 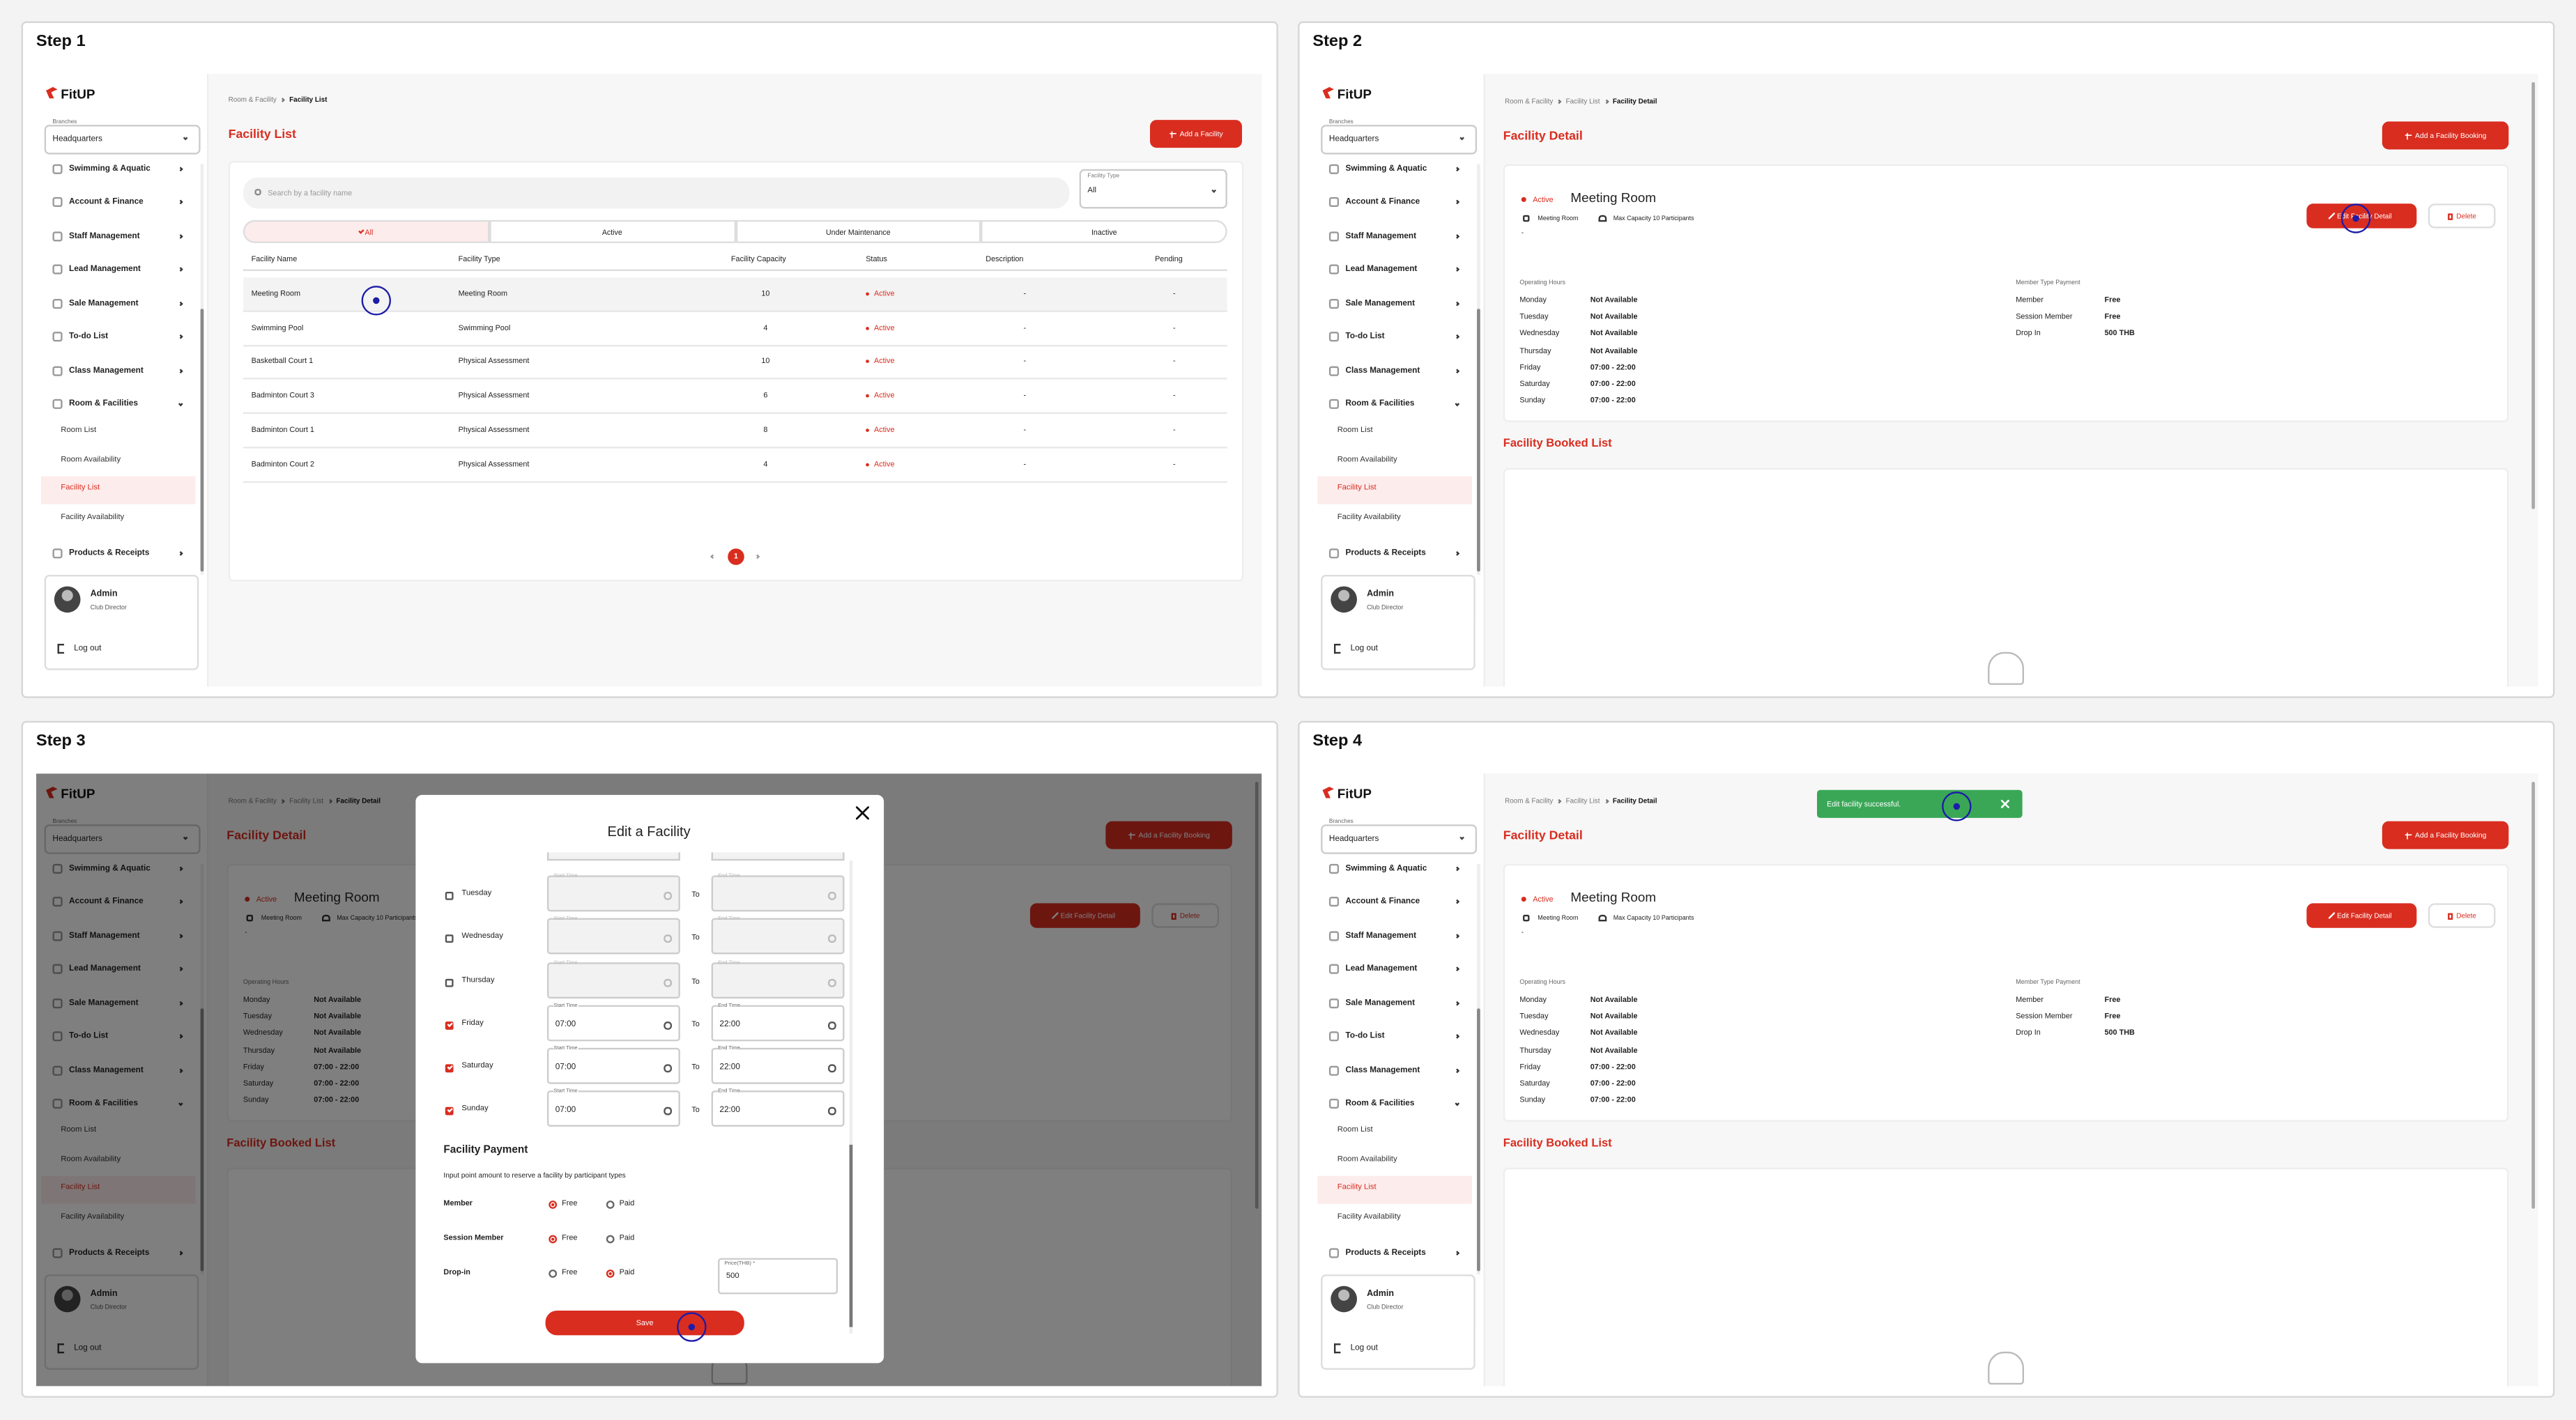 What do you see at coordinates (67, 599) in the screenshot?
I see `avatar` at bounding box center [67, 599].